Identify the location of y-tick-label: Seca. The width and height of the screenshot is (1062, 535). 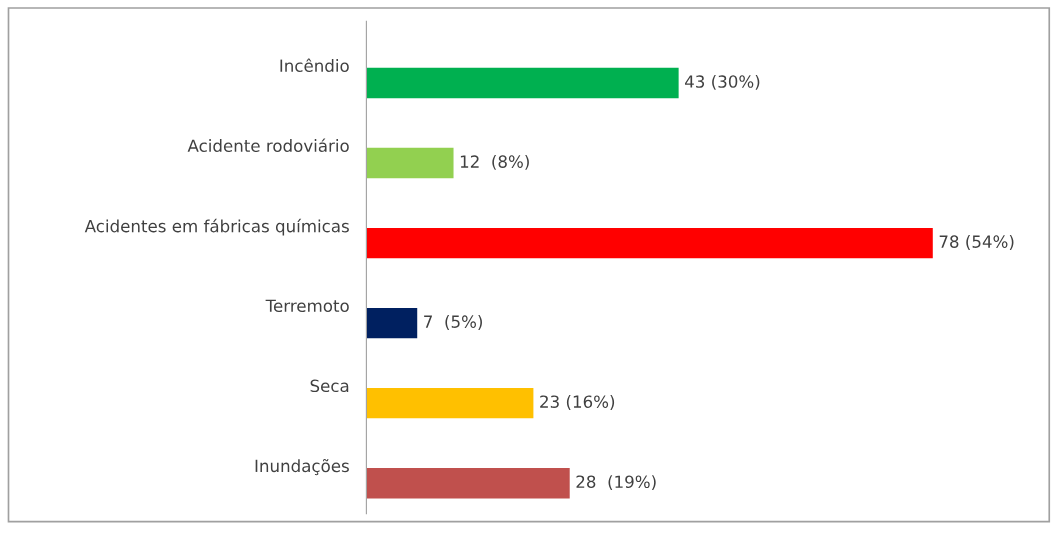
(329, 386).